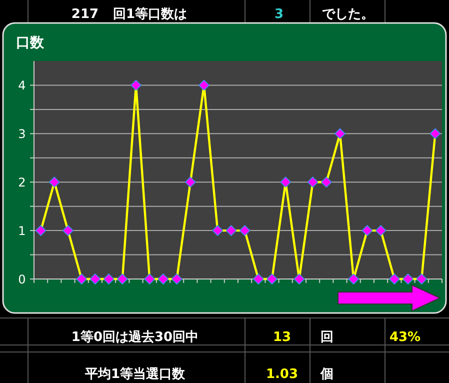 This screenshot has height=383, width=449. What do you see at coordinates (405, 337) in the screenshot?
I see `text: 43%` at bounding box center [405, 337].